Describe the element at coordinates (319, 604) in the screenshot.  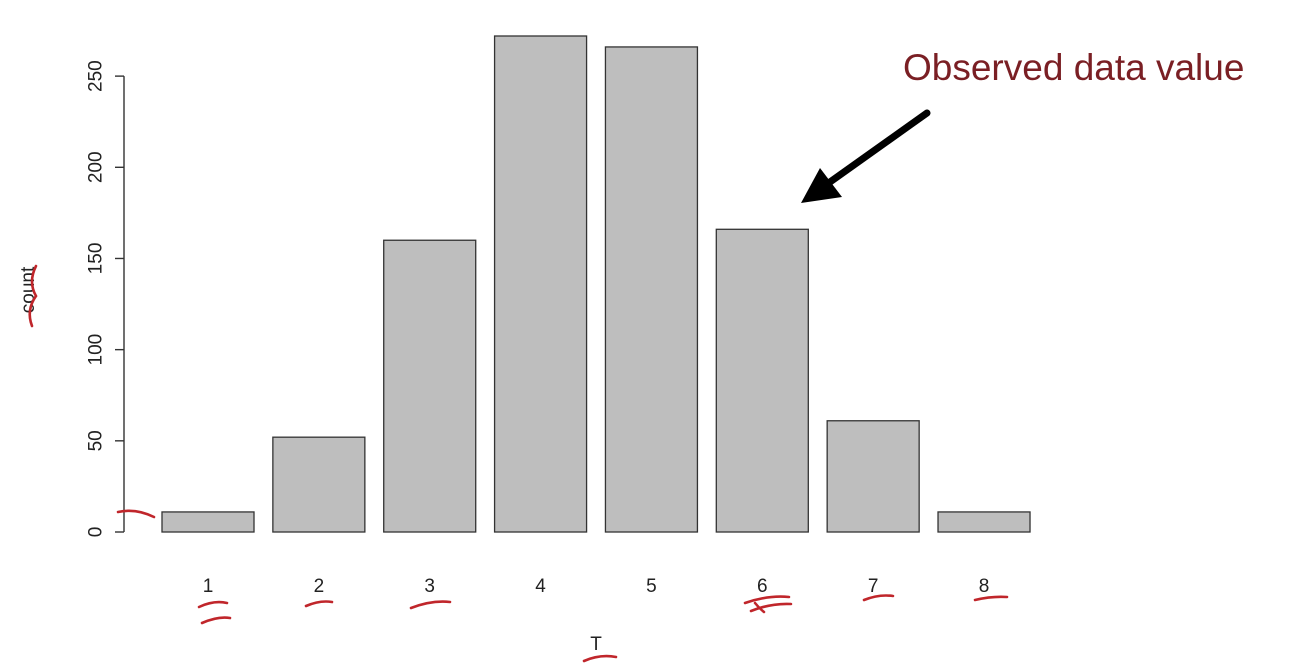
I see `ink-mark-x2` at that location.